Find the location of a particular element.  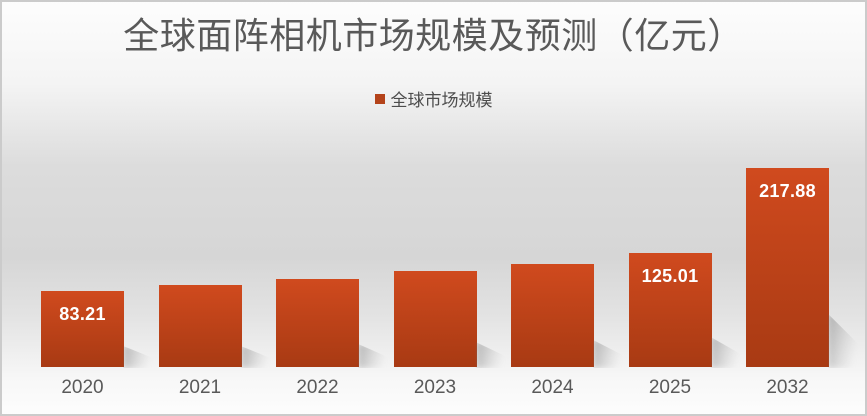

legend: 全球市场规模 is located at coordinates (433, 98).